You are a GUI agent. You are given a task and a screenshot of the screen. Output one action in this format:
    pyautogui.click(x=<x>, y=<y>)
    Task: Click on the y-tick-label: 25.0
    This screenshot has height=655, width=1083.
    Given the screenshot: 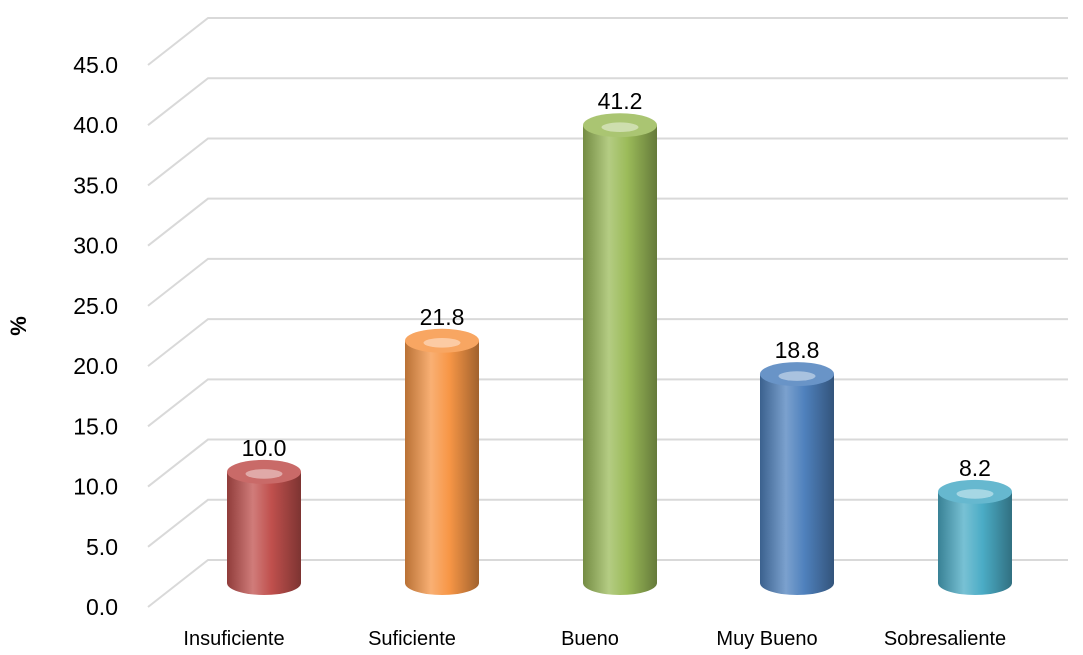 What is the action you would take?
    pyautogui.click(x=95, y=306)
    